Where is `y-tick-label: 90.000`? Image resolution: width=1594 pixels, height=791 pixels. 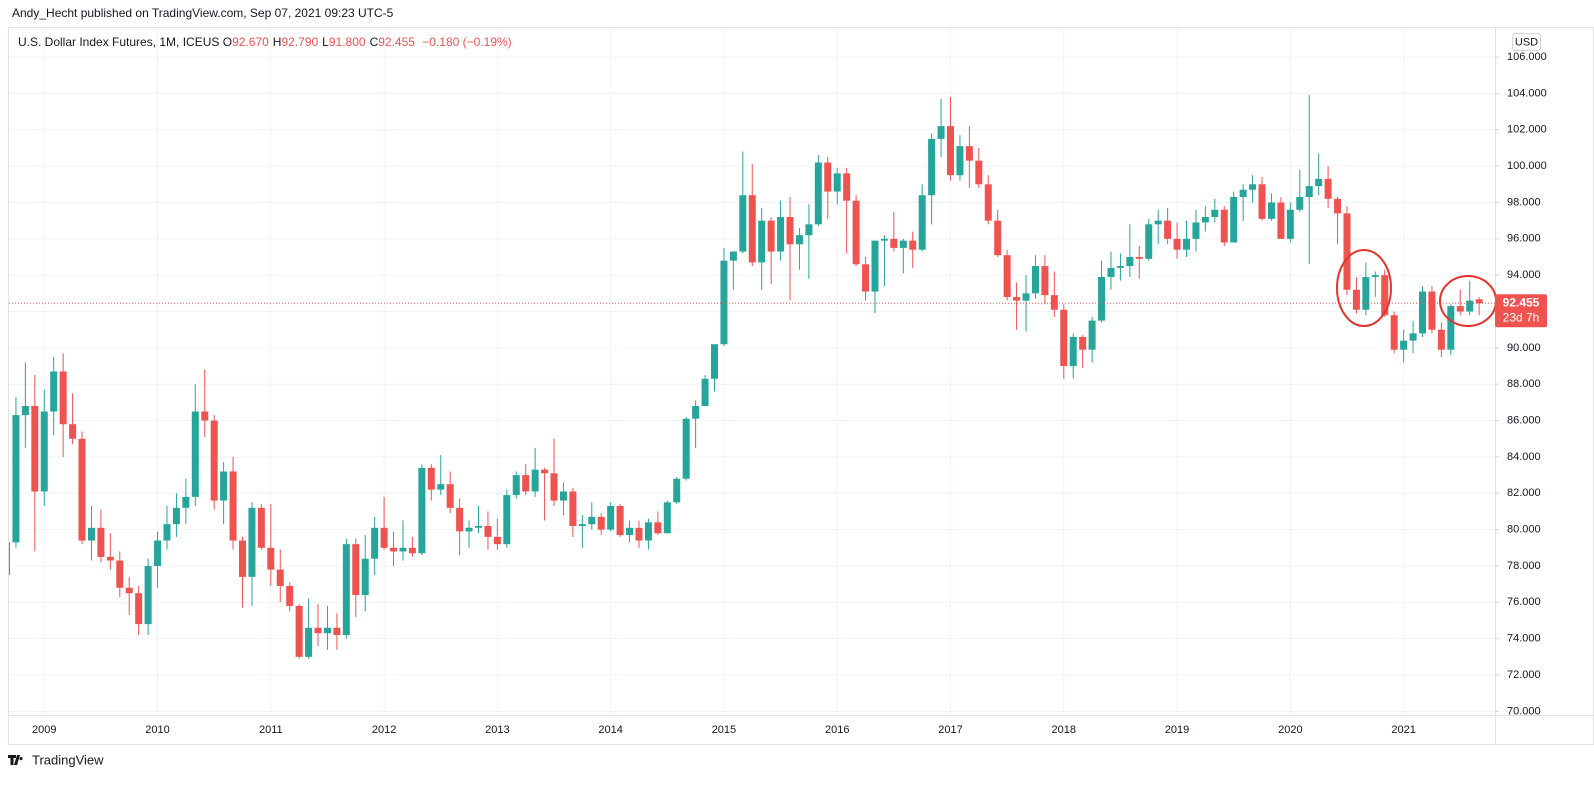 y-tick-label: 90.000 is located at coordinates (1524, 348).